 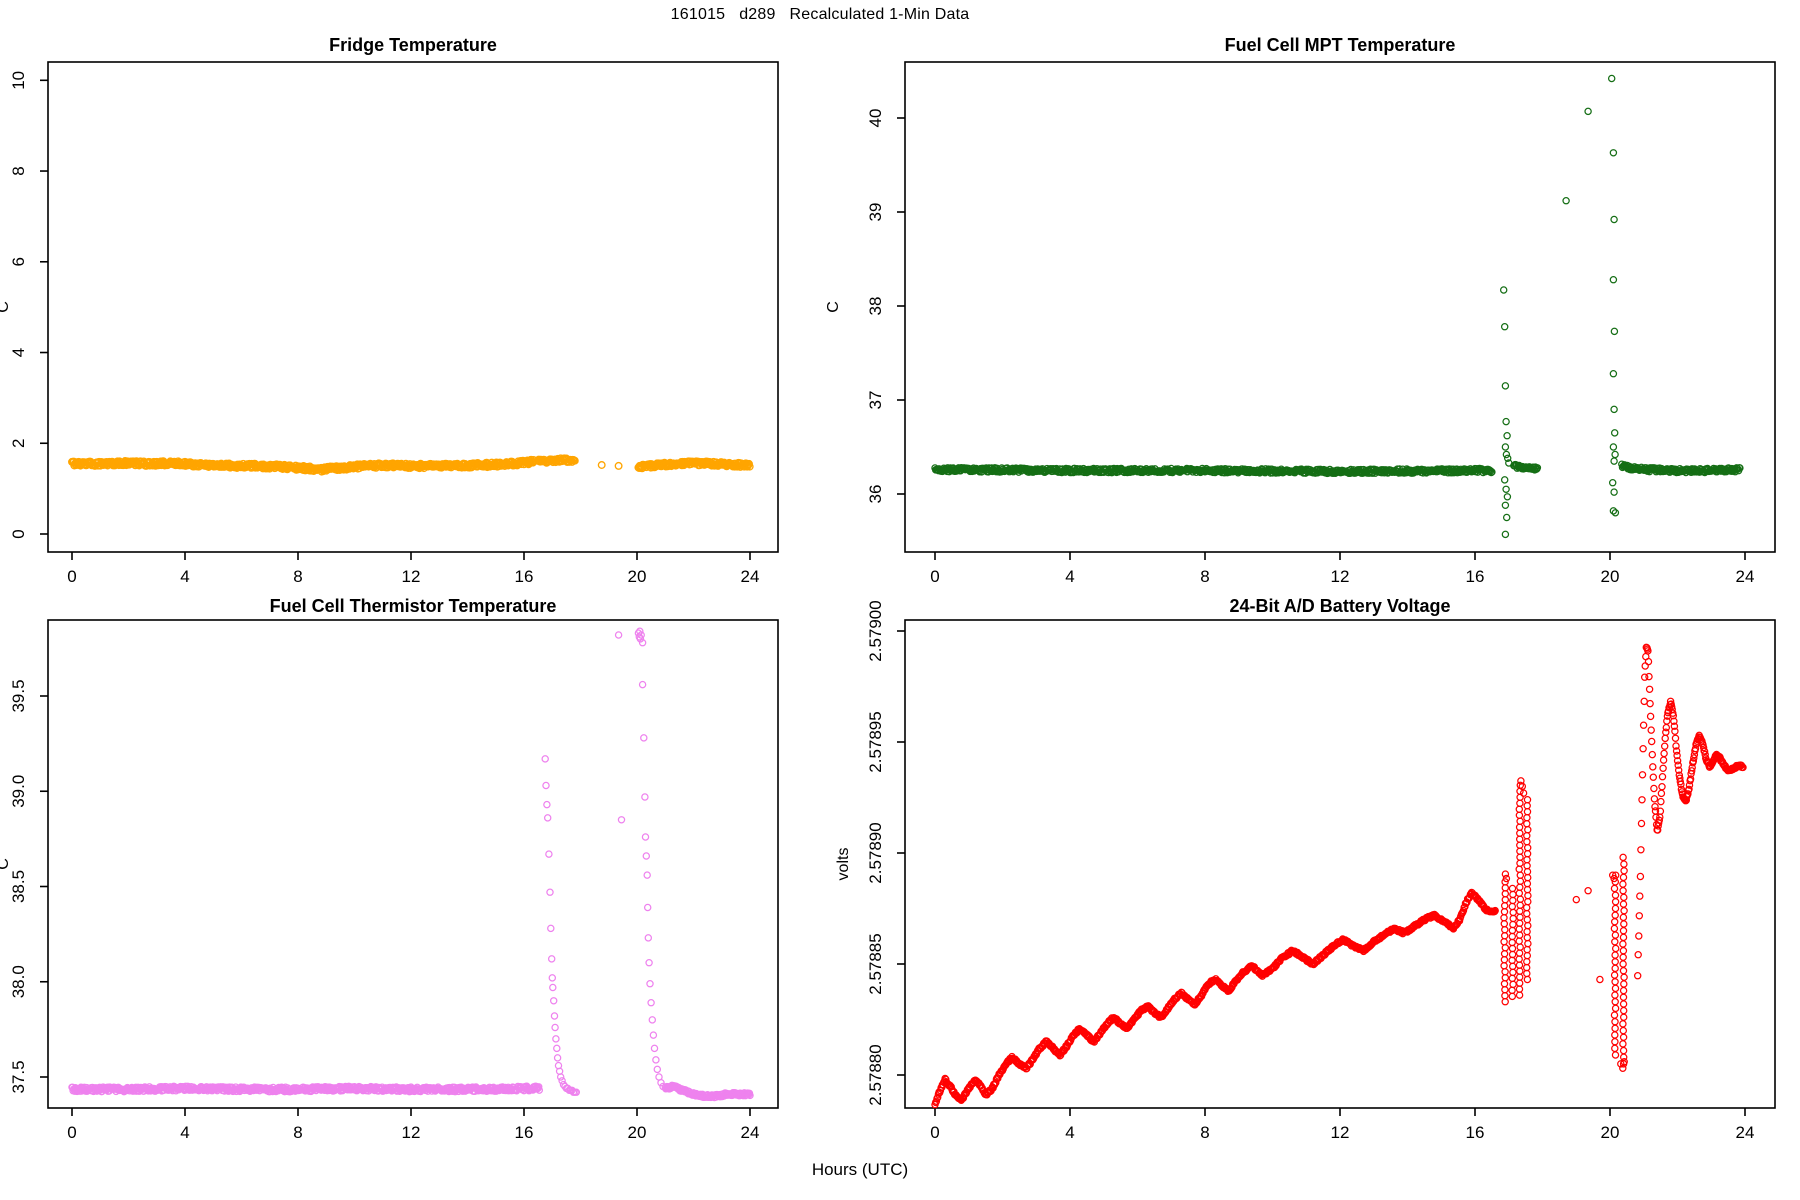 What do you see at coordinates (875, 306) in the screenshot?
I see `y-tick-label: 38` at bounding box center [875, 306].